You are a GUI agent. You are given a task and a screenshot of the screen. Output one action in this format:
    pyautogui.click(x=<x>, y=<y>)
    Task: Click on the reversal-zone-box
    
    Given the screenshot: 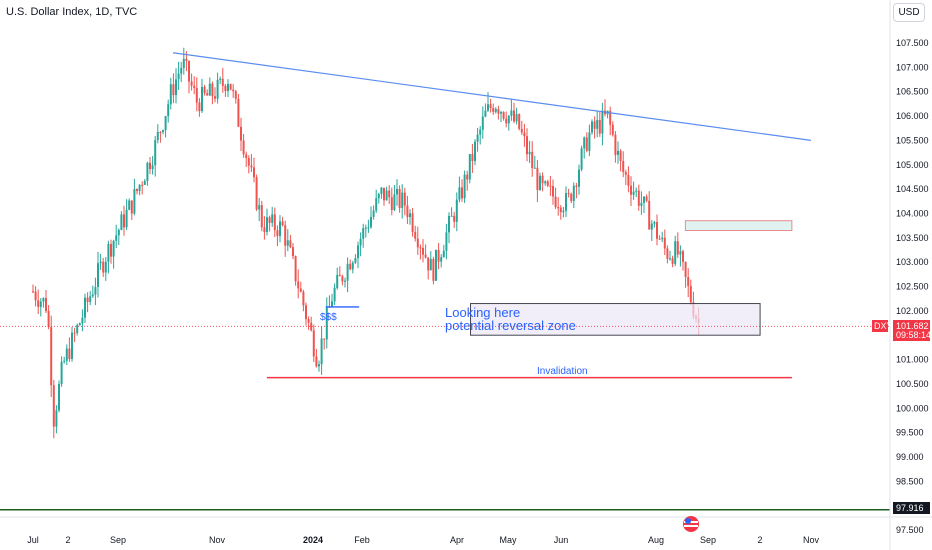 What is the action you would take?
    pyautogui.click(x=615, y=319)
    